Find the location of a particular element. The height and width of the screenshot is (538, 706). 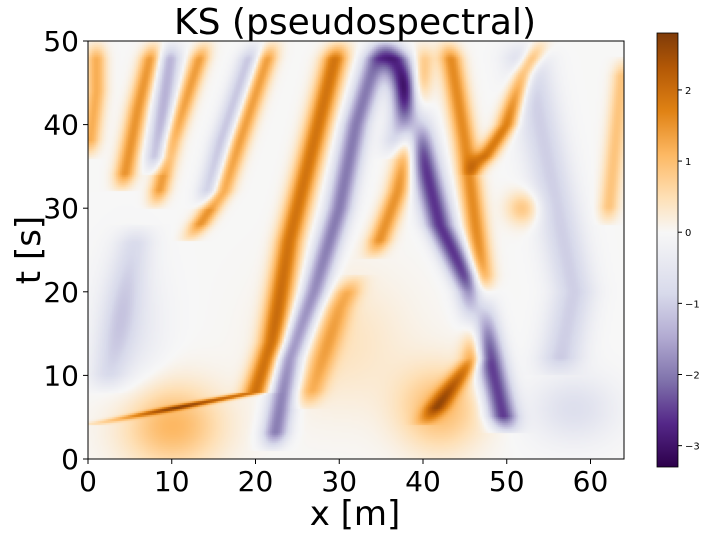

y-tick-label: 50 is located at coordinates (61, 41).